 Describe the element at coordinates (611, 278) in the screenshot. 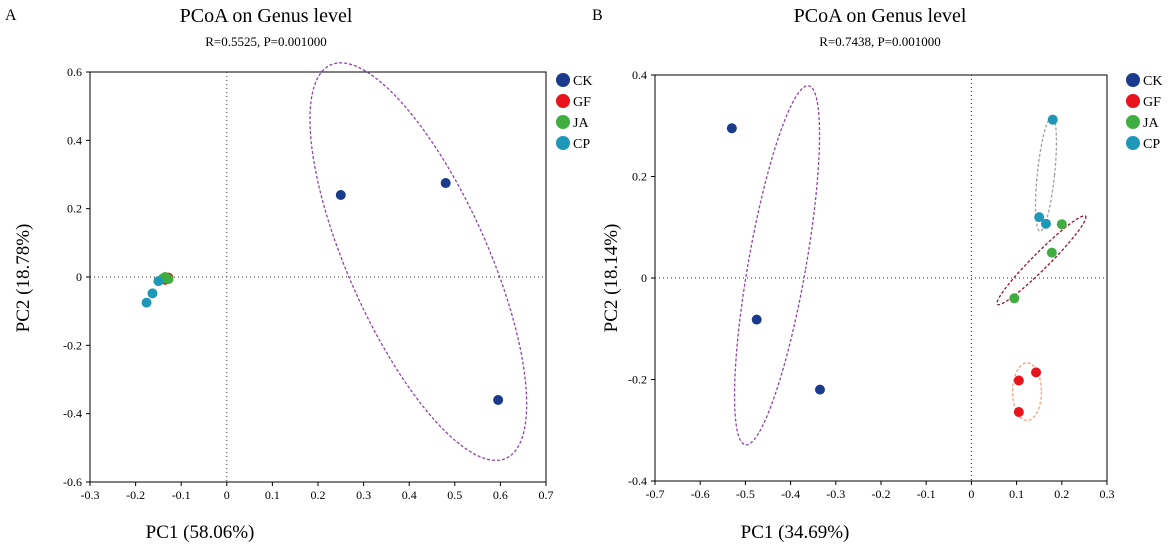

I see `y-axis-label: PC2 (18.14%)` at that location.